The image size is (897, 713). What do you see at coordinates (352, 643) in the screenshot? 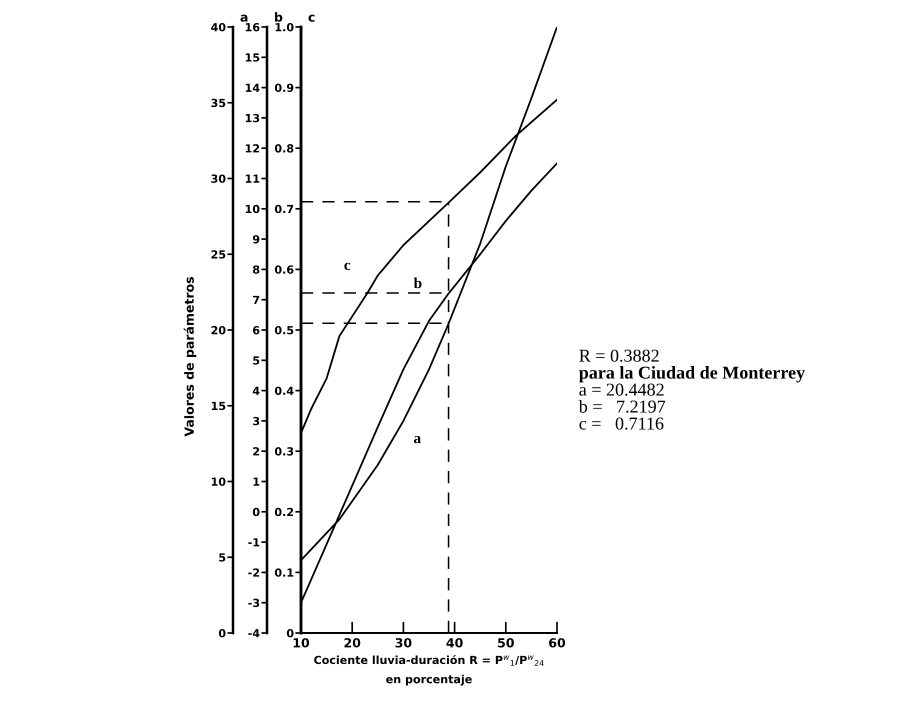
I see `x-tick-label: 20` at bounding box center [352, 643].